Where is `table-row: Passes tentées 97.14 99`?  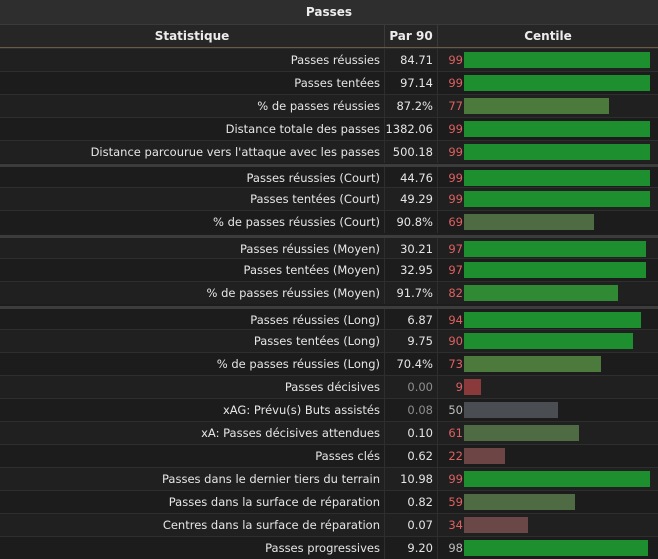
table-row: Passes tentées 97.14 99 is located at coordinates (329, 82).